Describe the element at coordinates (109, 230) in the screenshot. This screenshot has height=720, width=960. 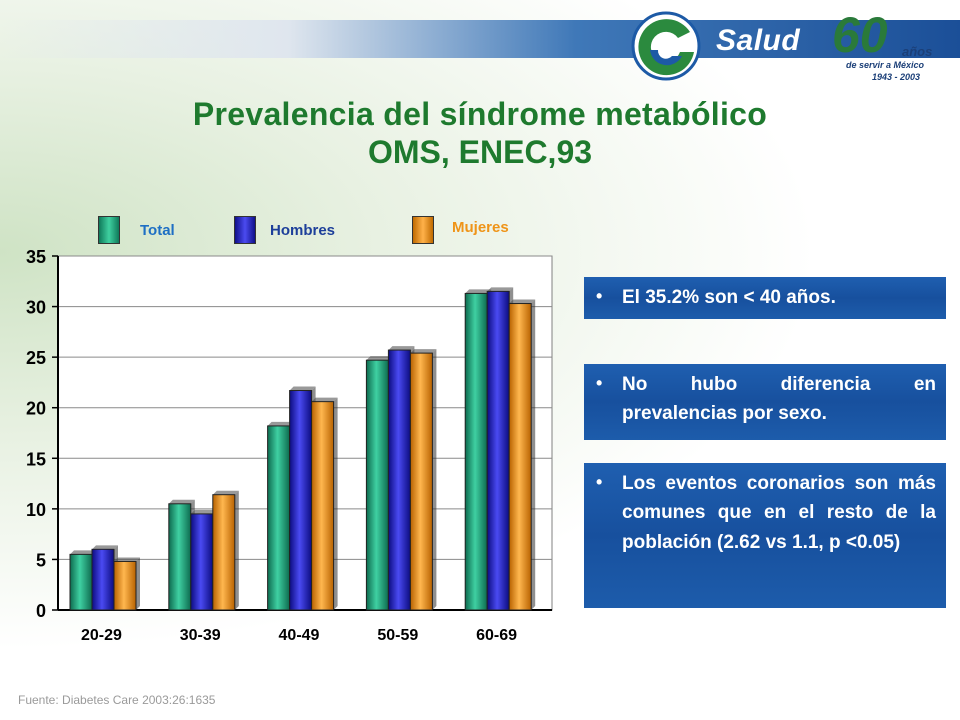
I see `legend-swatch-total` at that location.